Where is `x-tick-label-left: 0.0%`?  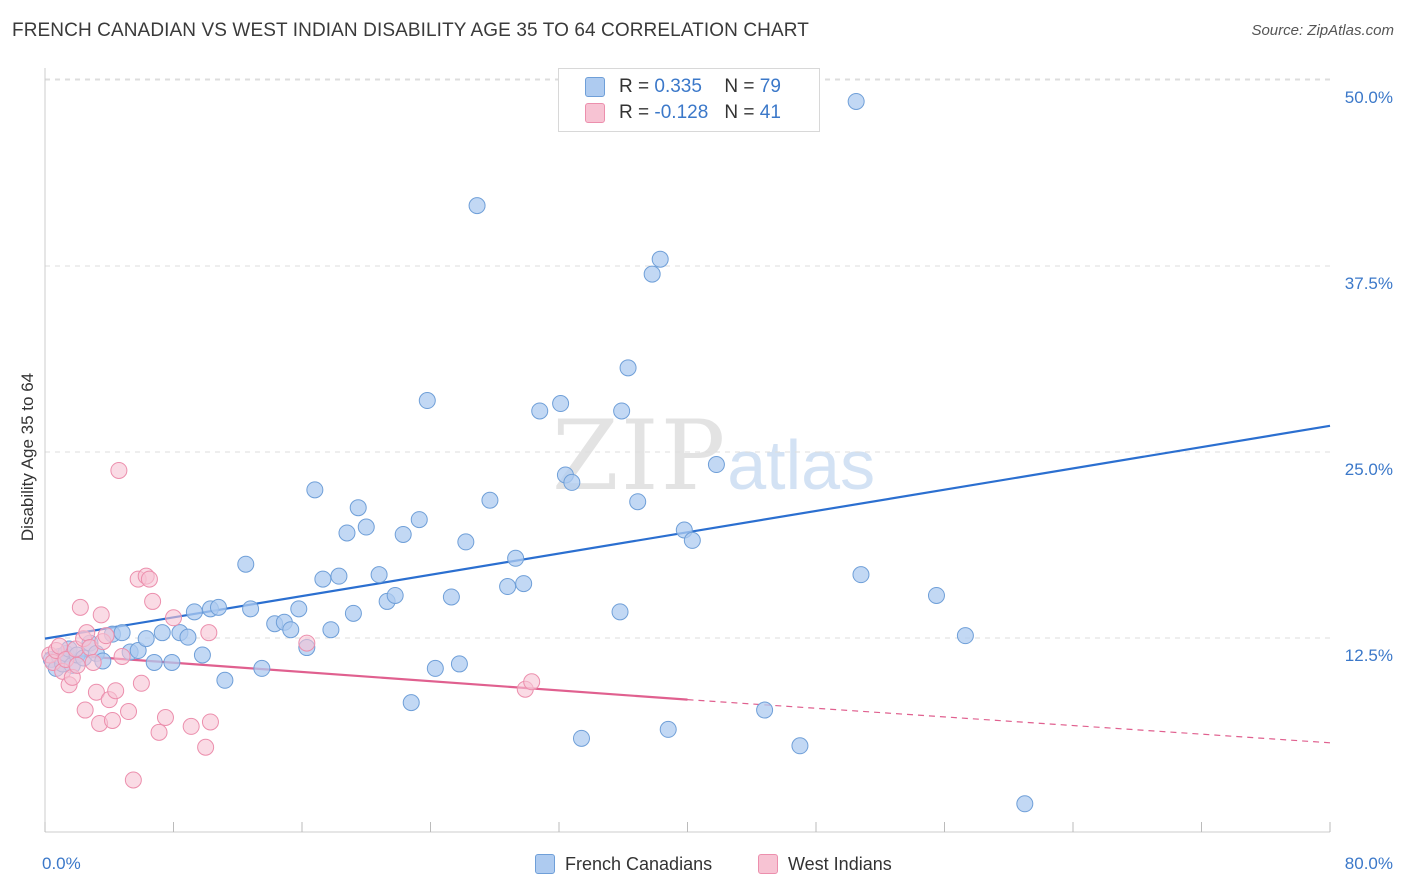
x-tick-label-left: 0.0% is located at coordinates (61, 863).